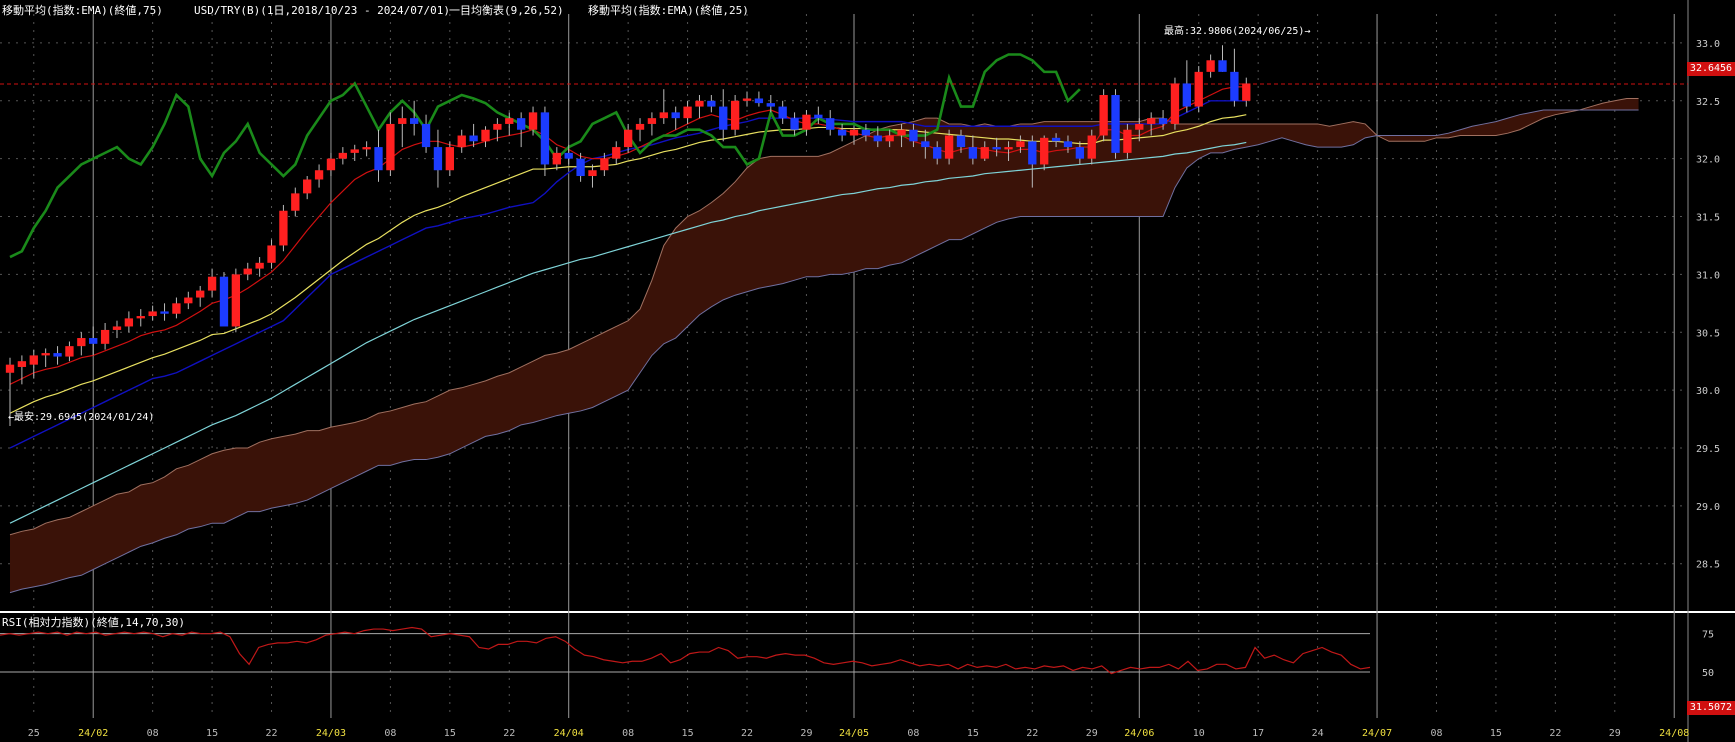  I want to click on x-tick-label: 24/02, so click(93, 733).